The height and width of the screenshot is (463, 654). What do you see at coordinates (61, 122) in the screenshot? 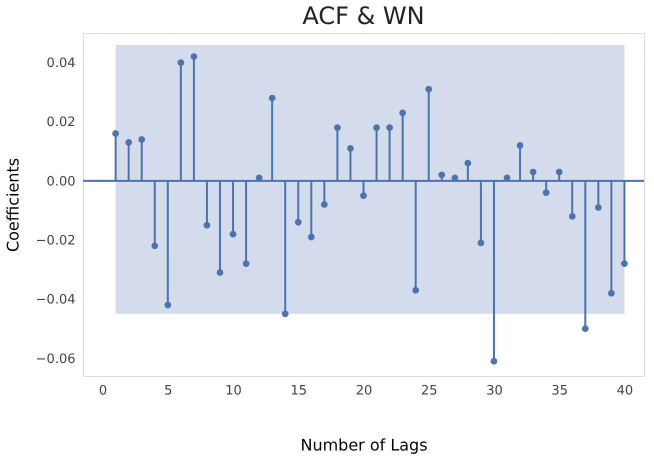
I see `y-tick-label: 0.02` at bounding box center [61, 122].